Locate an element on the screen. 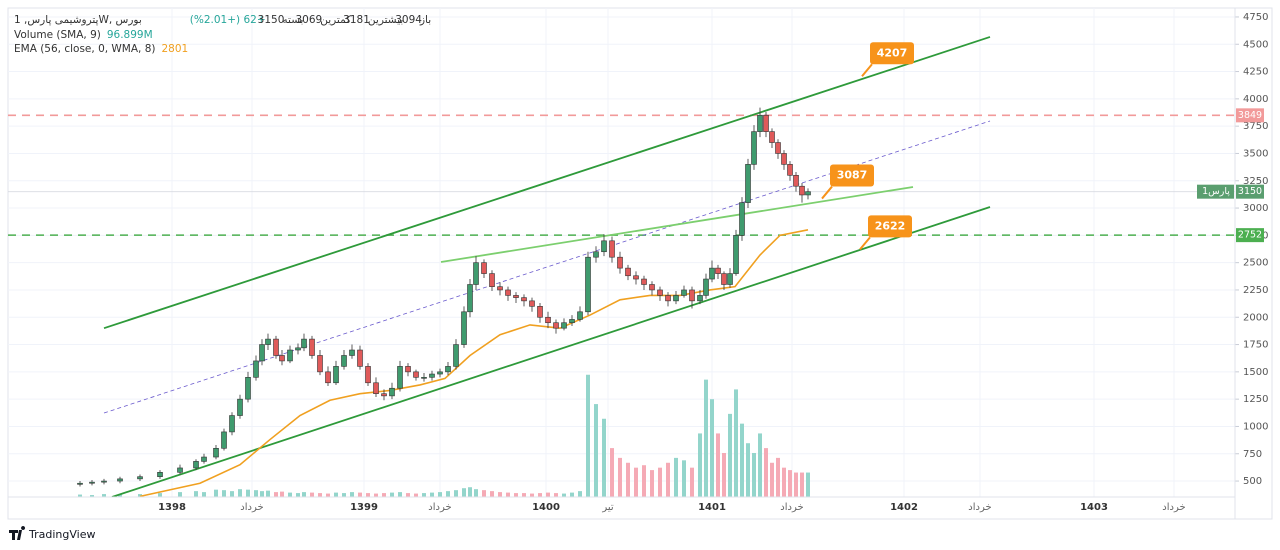 Image resolution: width=1280 pixels, height=550 pixels. quote-label: بیشترین is located at coordinates (385, 20).